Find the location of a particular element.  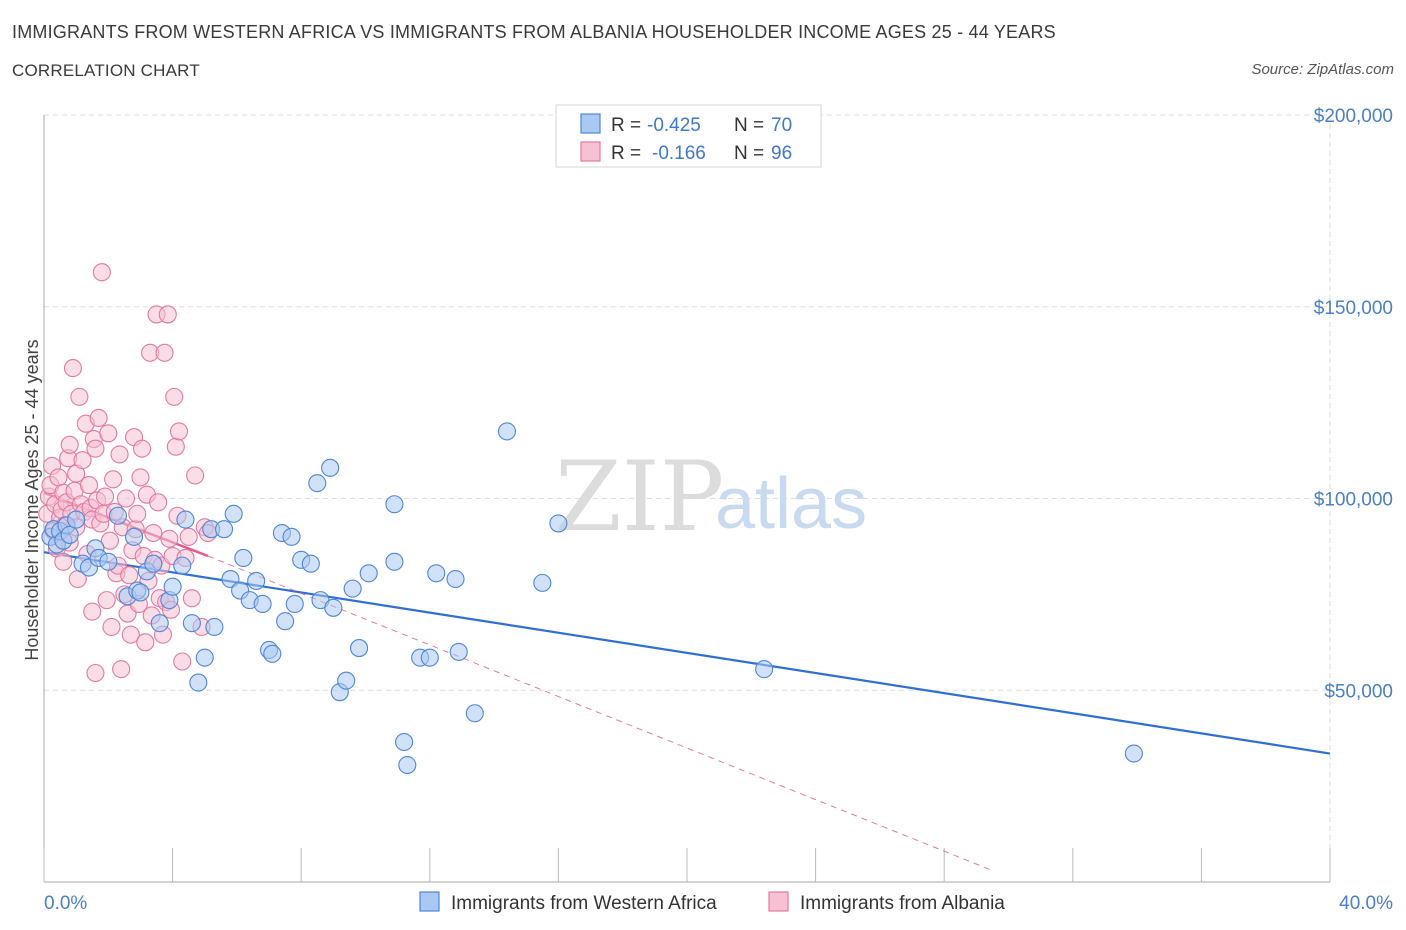

y-tick-label: $100,000 is located at coordinates (1353, 500).